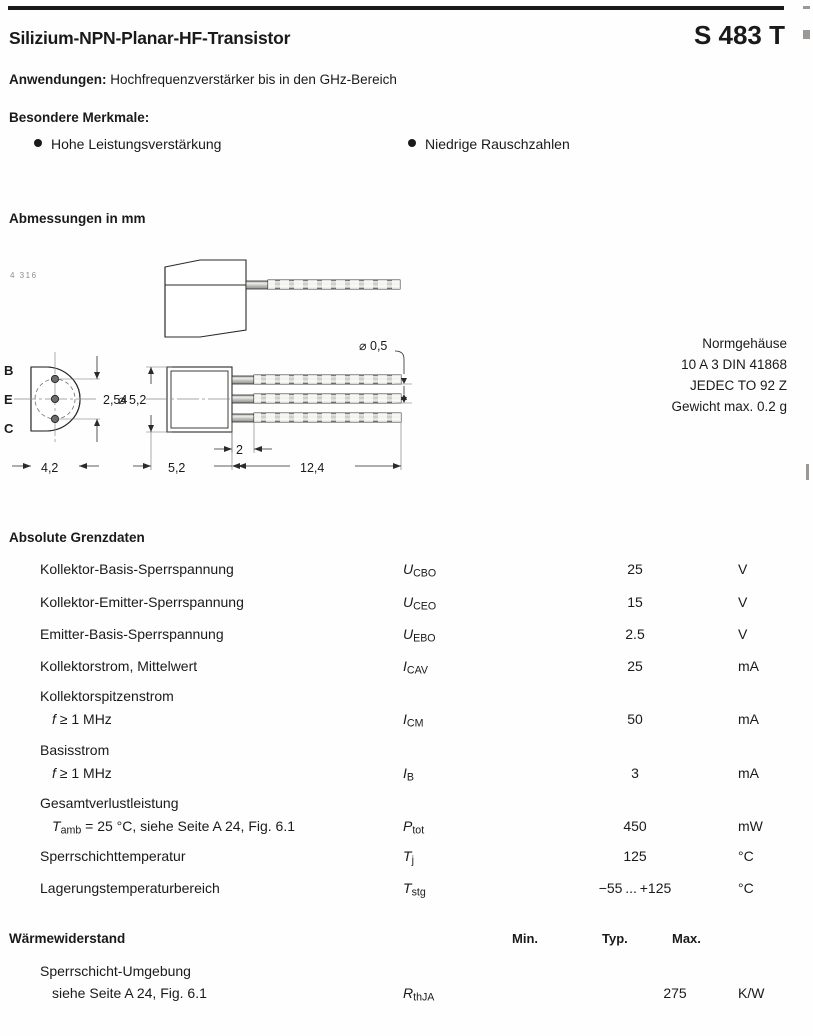 The height and width of the screenshot is (1036, 813). Describe the element at coordinates (113, 856) in the screenshot. I see `table-row-label: Sperrschichttemperatur` at that location.